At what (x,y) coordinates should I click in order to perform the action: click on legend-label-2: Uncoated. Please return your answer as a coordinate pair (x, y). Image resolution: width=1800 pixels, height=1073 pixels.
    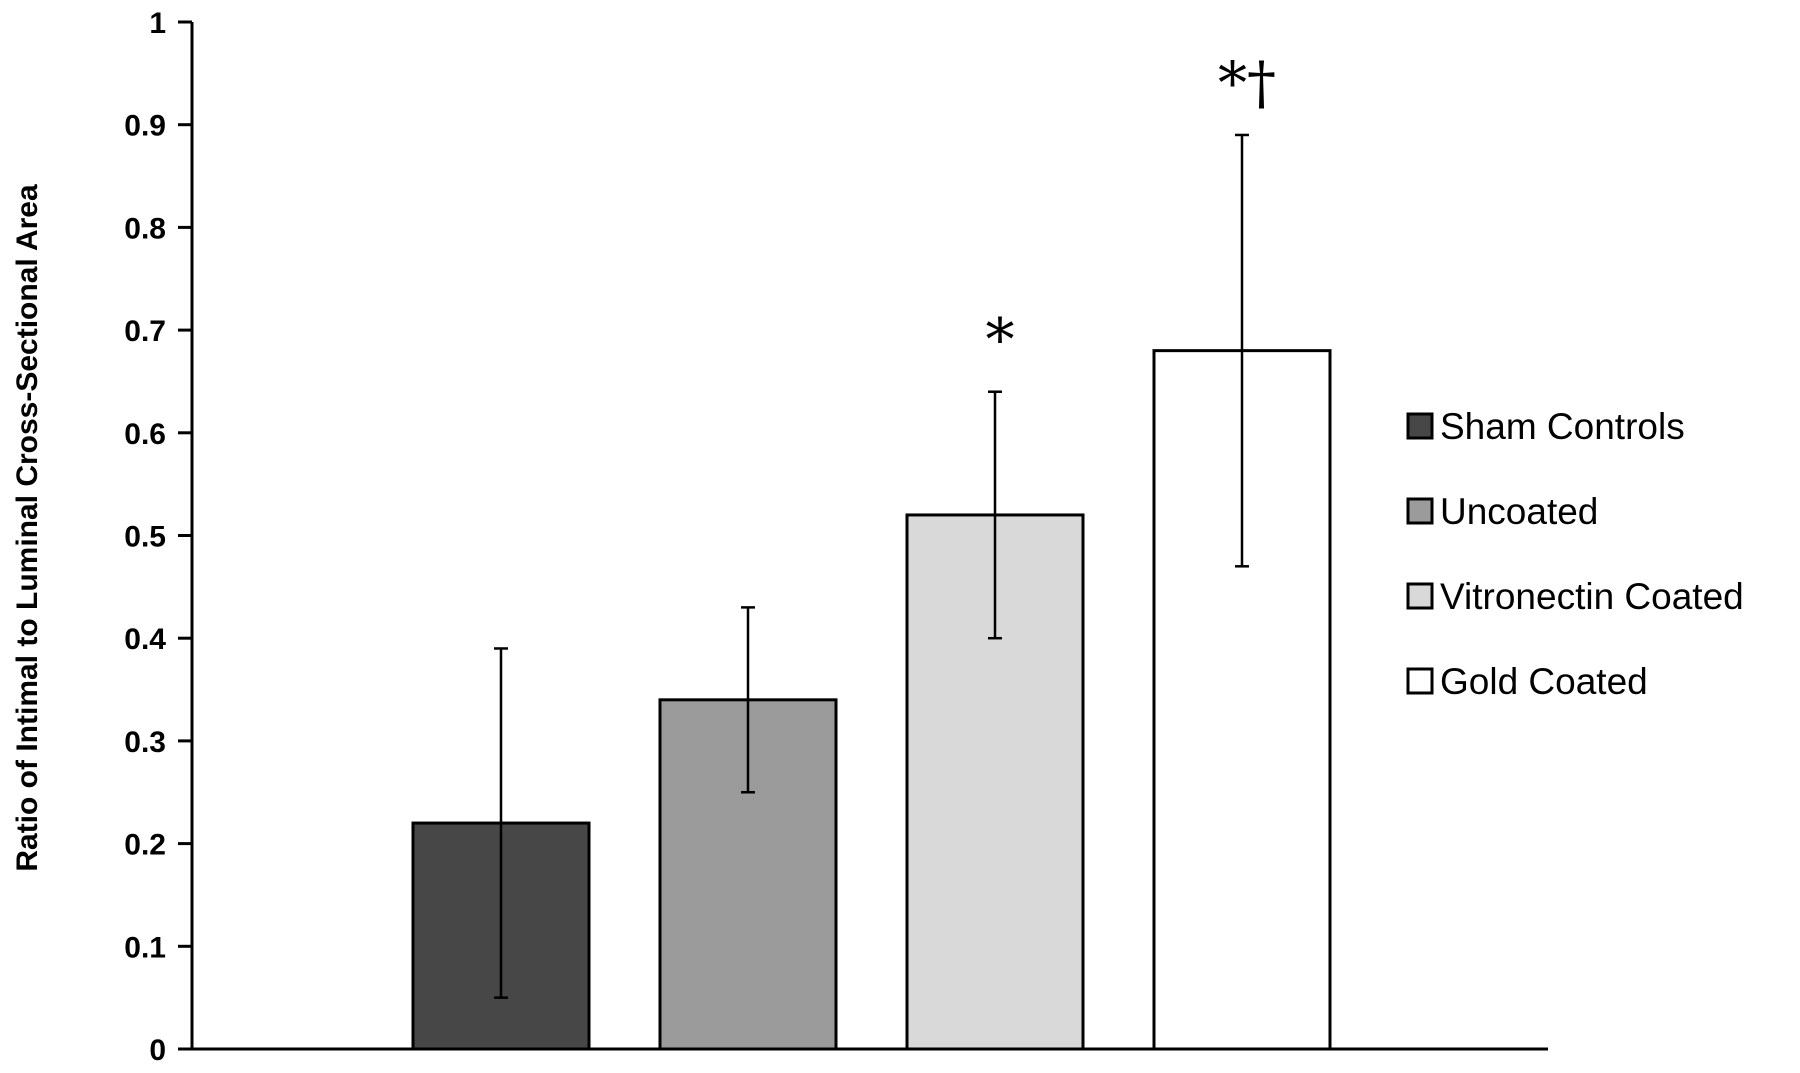
    Looking at the image, I should click on (1519, 511).